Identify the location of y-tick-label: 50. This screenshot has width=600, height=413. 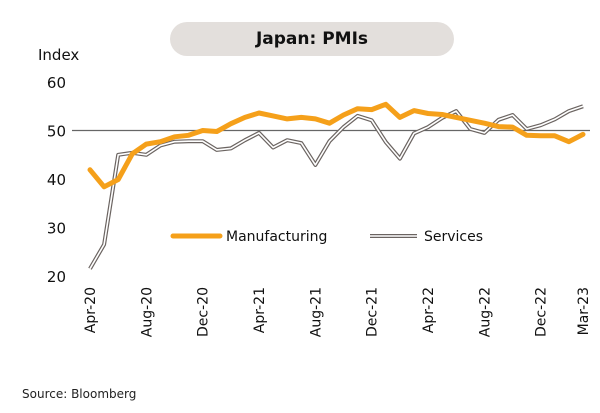
(56, 132).